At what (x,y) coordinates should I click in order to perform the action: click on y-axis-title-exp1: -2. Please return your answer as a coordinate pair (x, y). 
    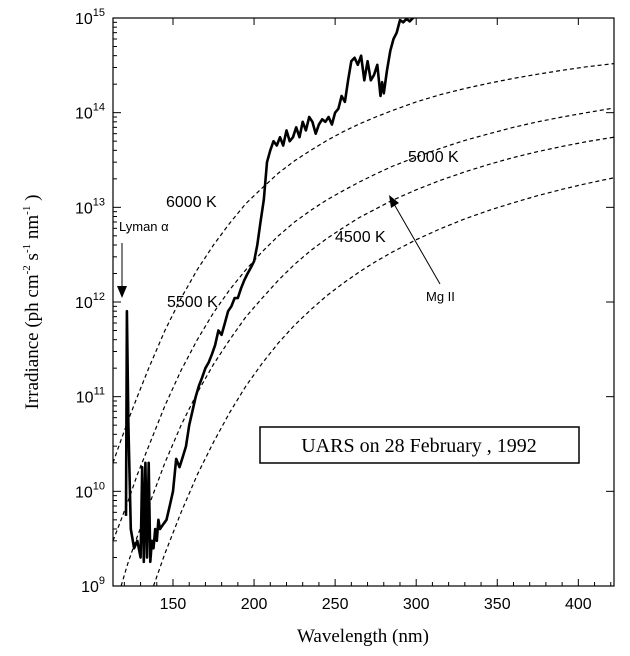
    Looking at the image, I should click on (27, 269).